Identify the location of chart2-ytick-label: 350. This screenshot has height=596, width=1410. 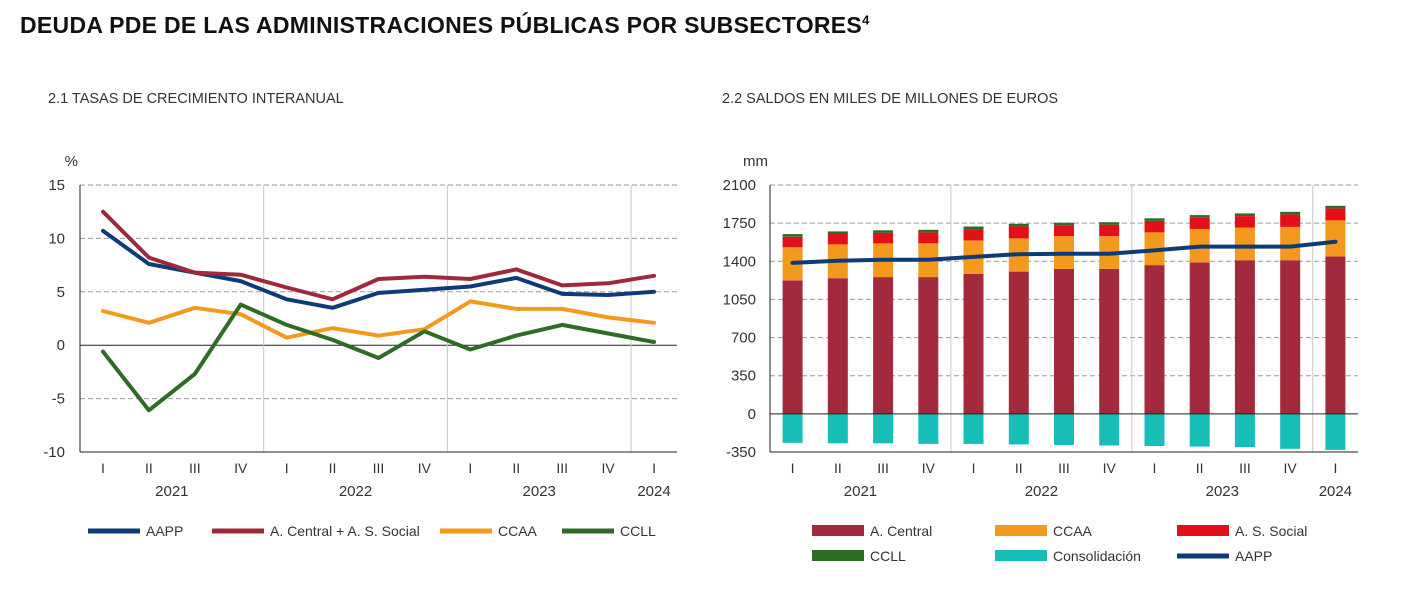
(743, 376).